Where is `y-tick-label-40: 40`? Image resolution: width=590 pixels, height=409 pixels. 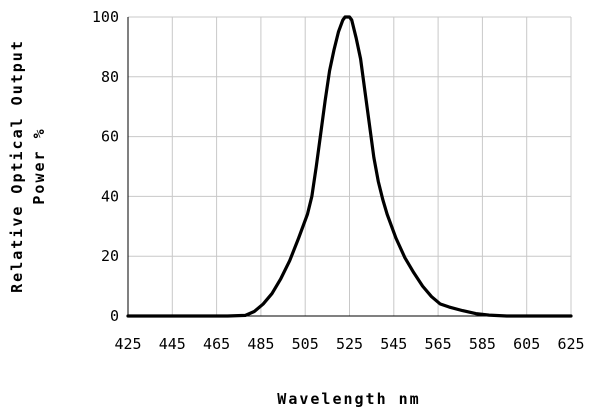 y-tick-label-40: 40 is located at coordinates (110, 196).